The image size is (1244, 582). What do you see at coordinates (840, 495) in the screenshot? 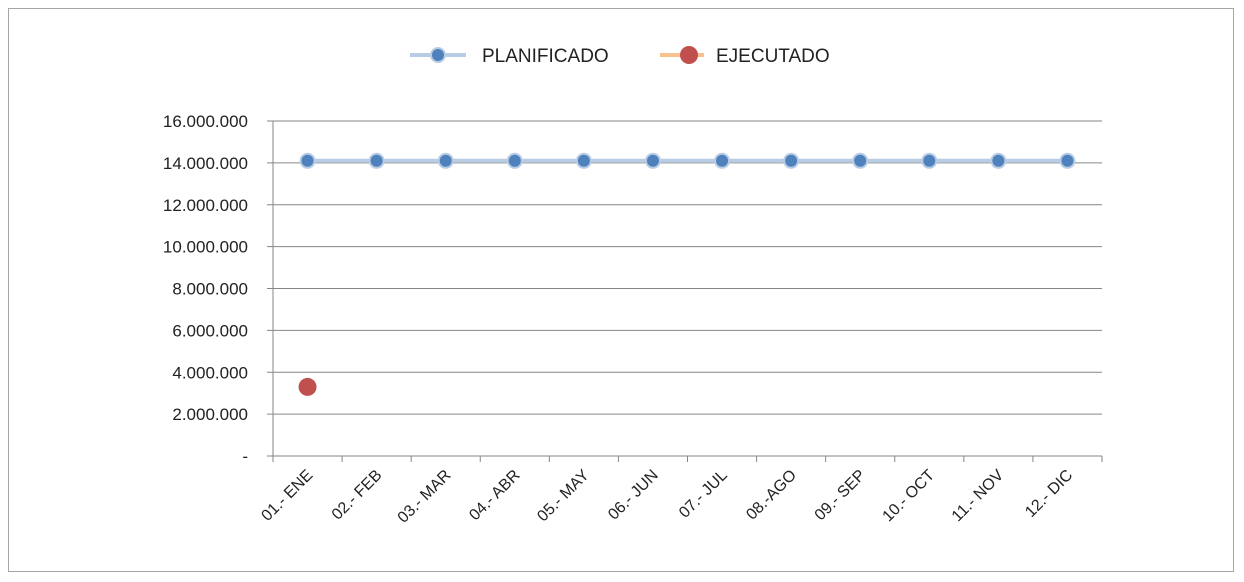
I see `x-tick-label: 09.- SEP` at bounding box center [840, 495].